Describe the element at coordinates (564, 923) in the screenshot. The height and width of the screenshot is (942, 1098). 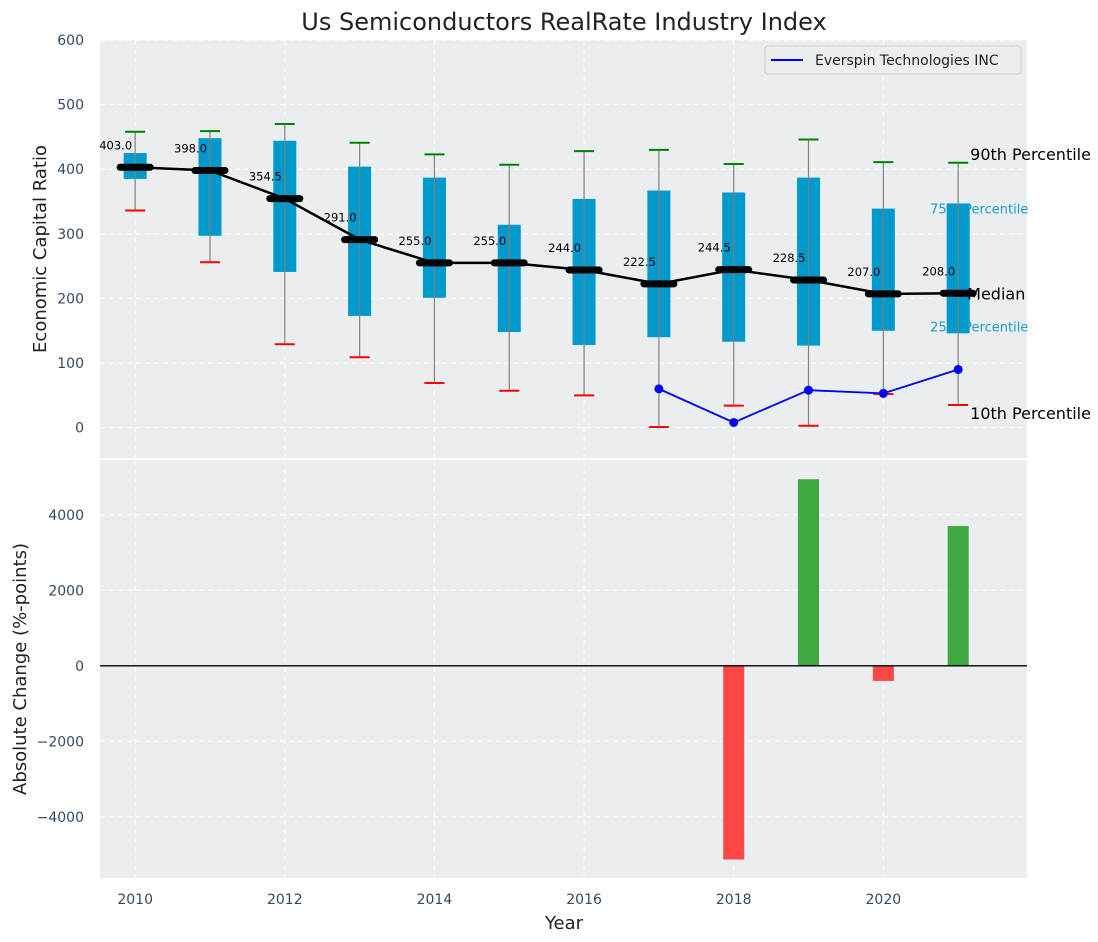
I see `x-axis-title: Year` at that location.